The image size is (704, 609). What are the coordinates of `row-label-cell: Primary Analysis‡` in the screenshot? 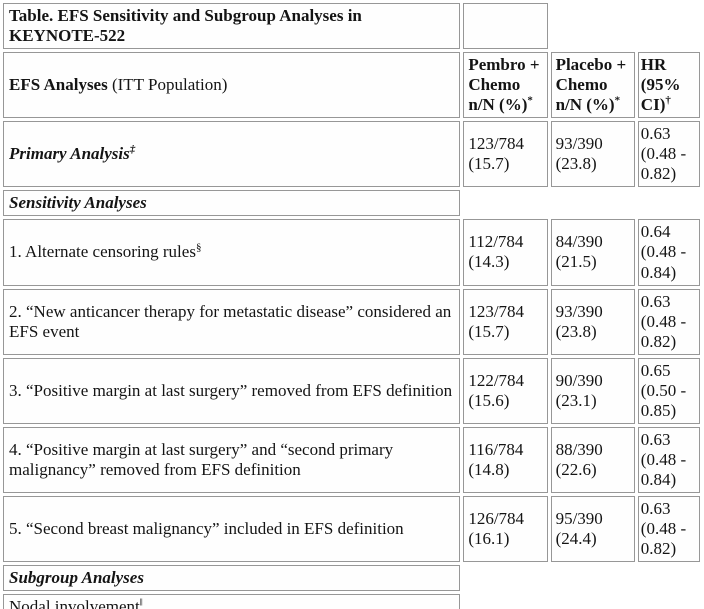 It's located at (232, 154).